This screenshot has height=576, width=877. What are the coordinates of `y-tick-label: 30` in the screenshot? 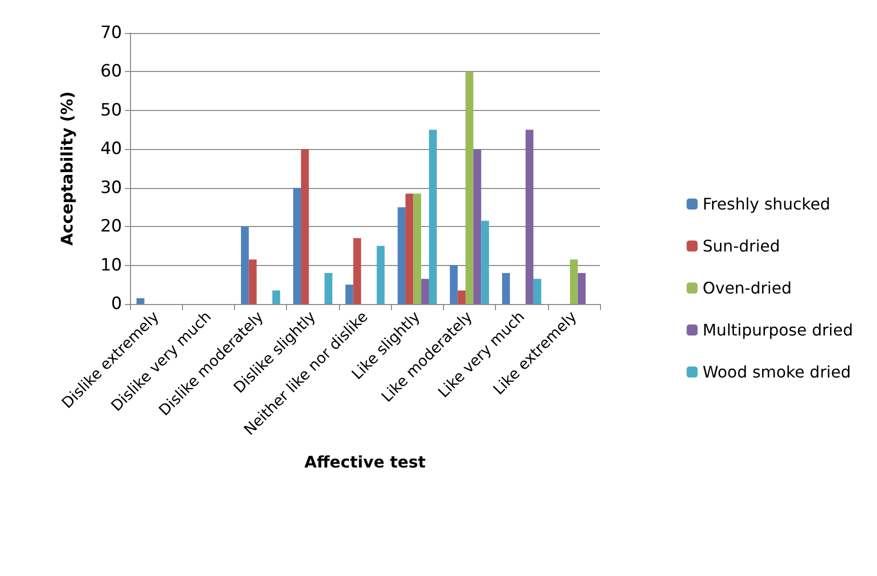 It's located at (111, 188).